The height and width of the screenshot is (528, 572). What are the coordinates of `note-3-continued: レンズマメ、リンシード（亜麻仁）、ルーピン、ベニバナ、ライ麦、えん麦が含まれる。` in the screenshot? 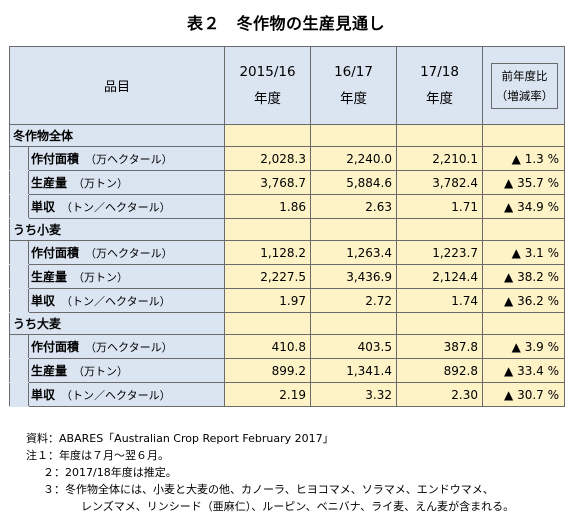 It's located at (298, 506).